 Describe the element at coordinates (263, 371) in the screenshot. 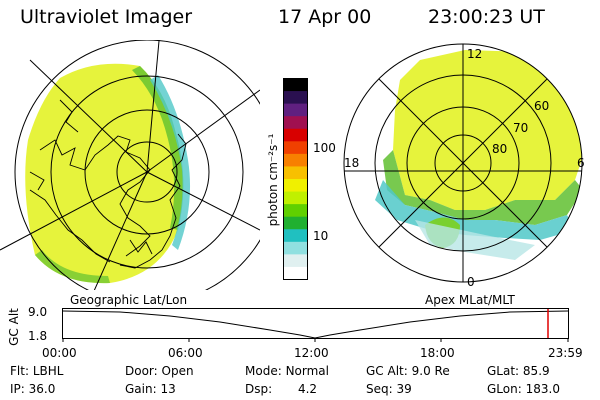

I see `mode-label: Mode:` at that location.